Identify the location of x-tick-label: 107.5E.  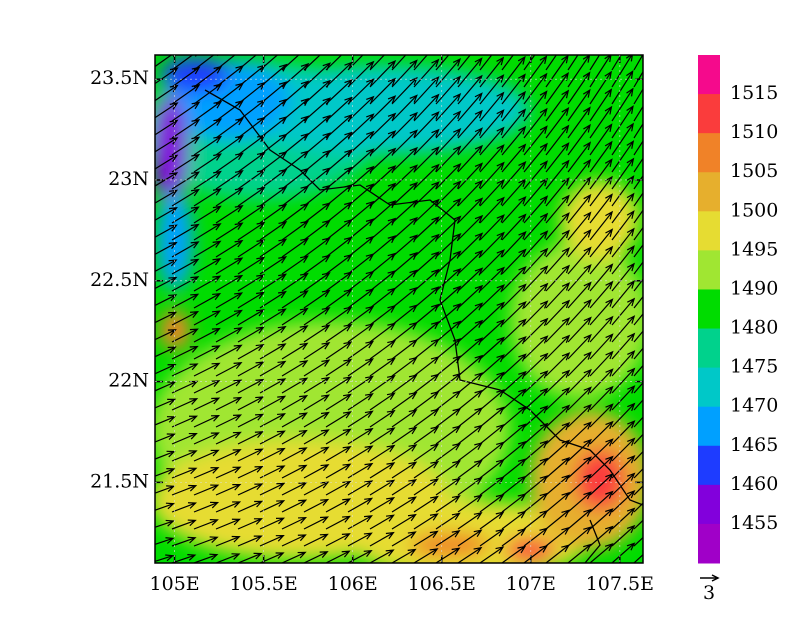
(620, 584).